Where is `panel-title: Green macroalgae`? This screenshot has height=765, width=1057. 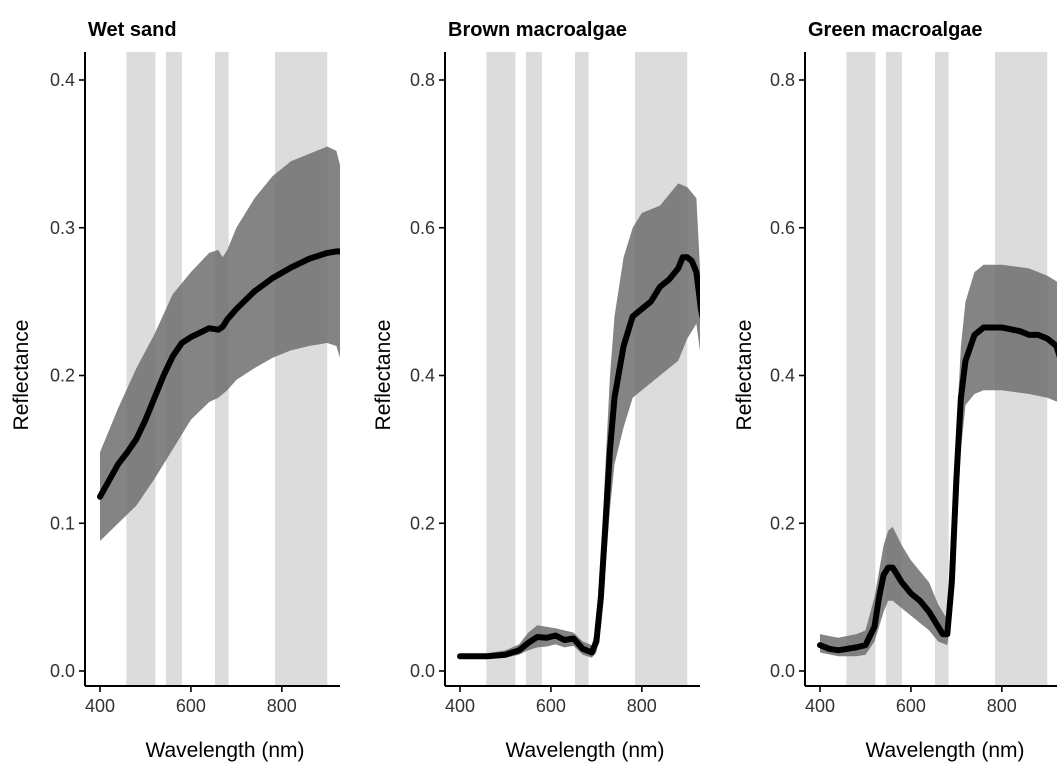
panel-title: Green macroalgae is located at coordinates (895, 30).